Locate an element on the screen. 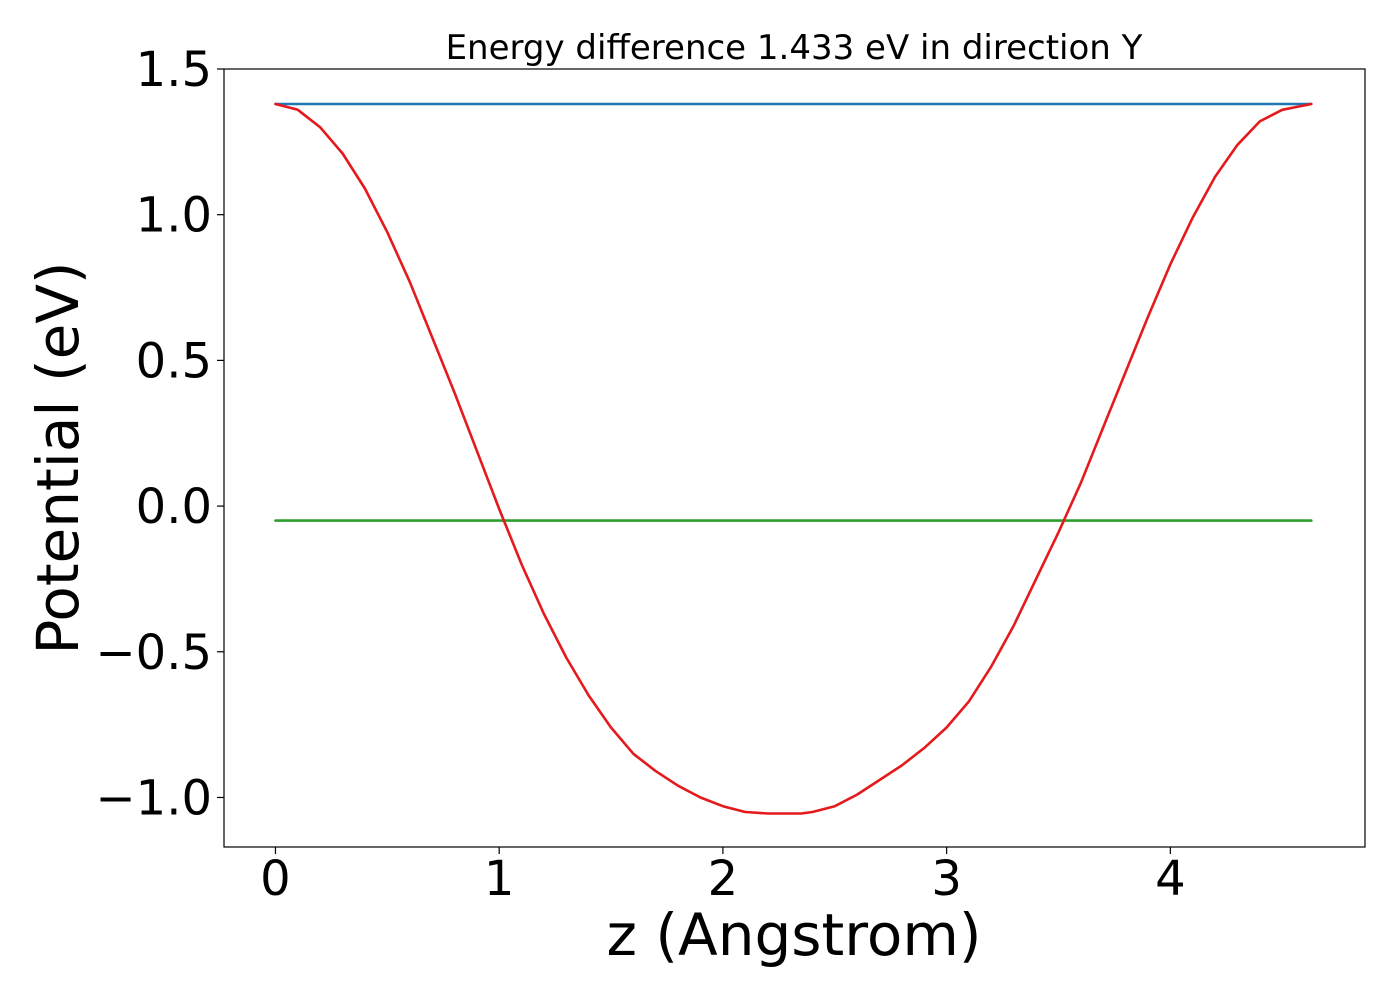  y-tick-label: 1.0 is located at coordinates (174, 216).